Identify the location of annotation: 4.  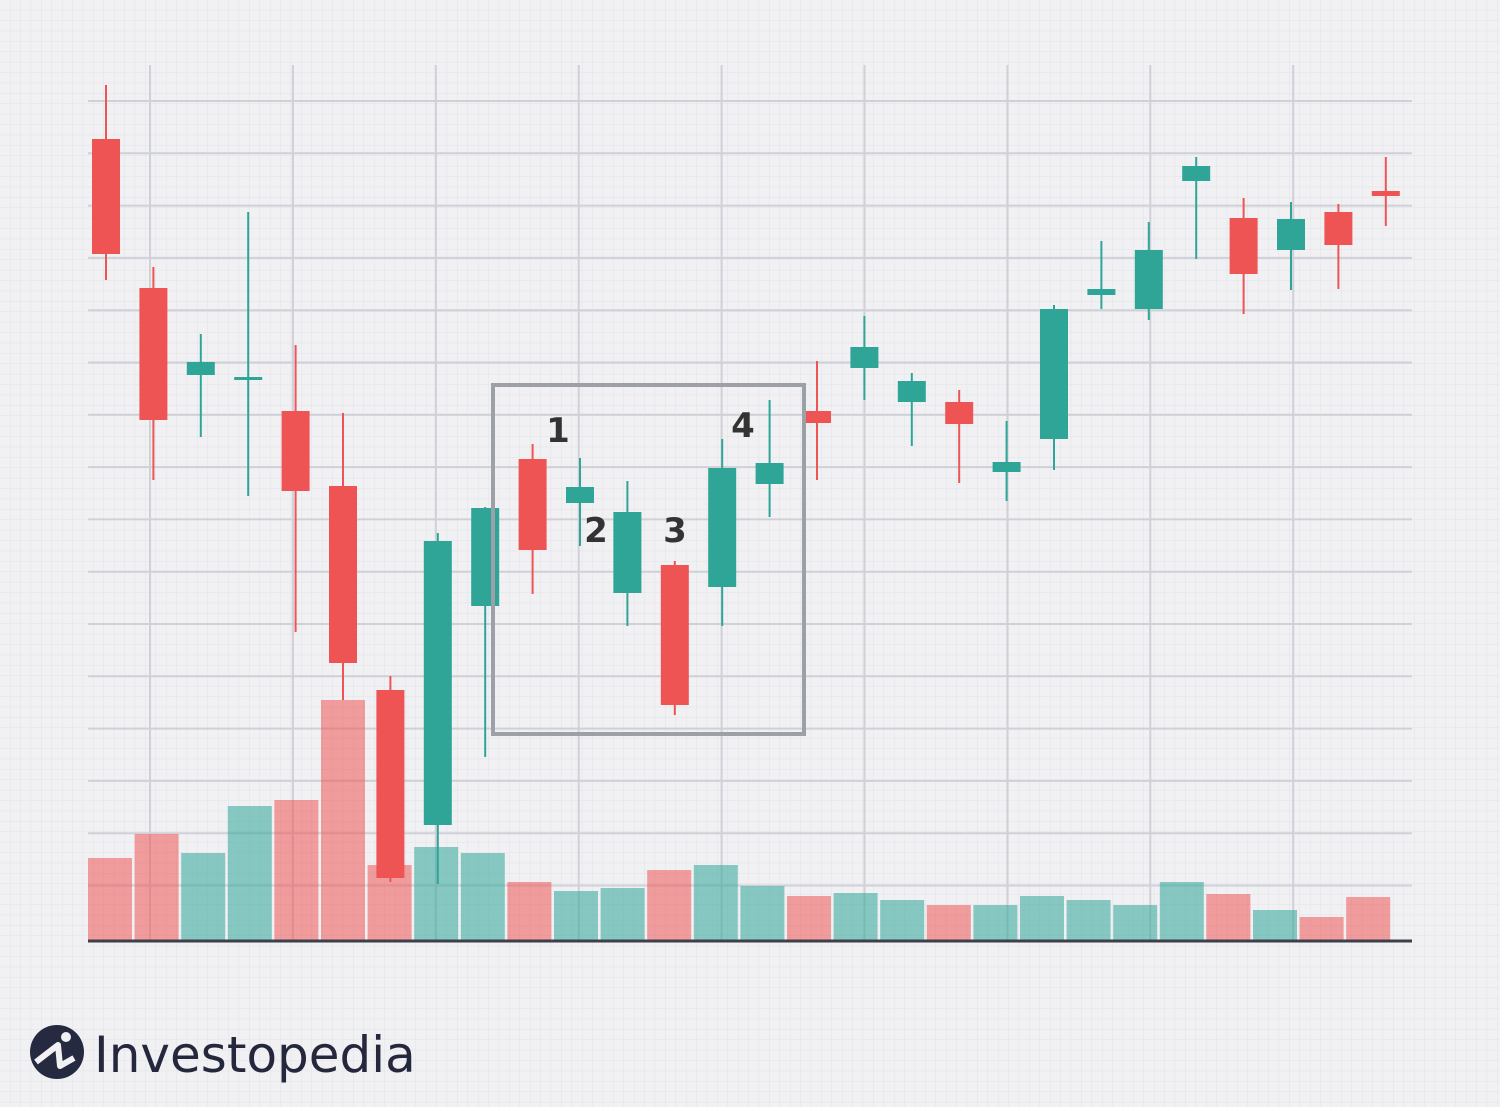
(743, 426).